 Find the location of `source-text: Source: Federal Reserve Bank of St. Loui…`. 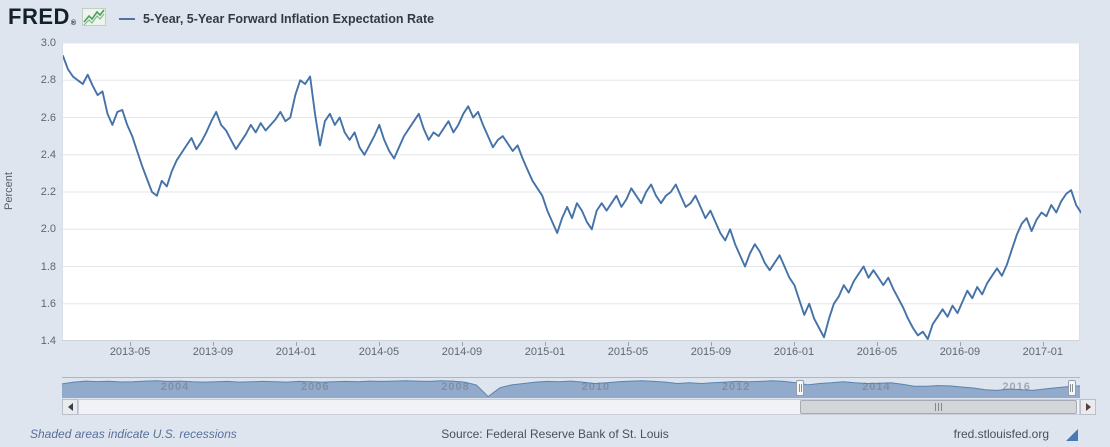

source-text: Source: Federal Reserve Bank of St. Loui… is located at coordinates (555, 434).